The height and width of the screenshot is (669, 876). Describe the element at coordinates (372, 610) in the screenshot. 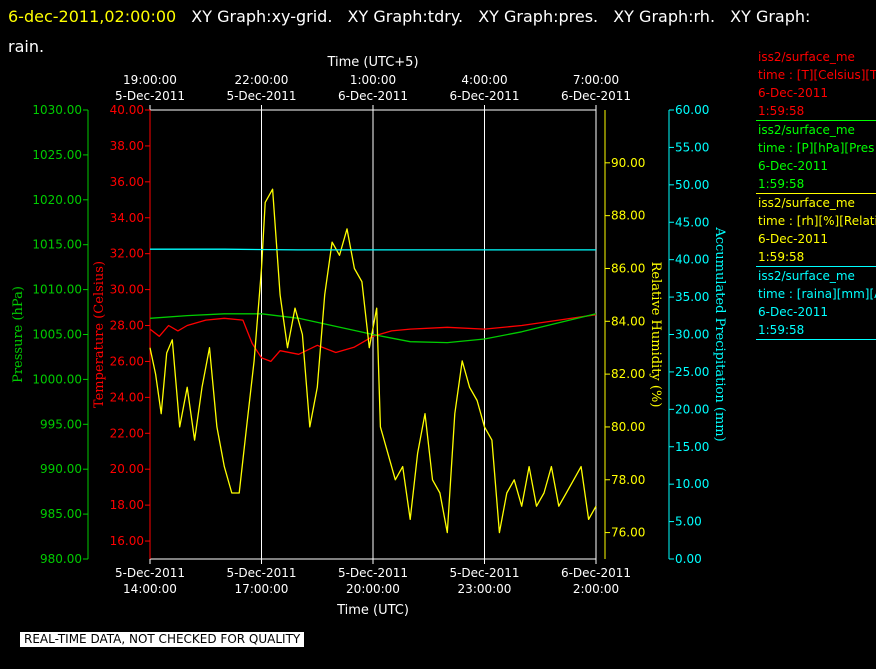

I see `x-axis-label: Time (UTC)` at that location.